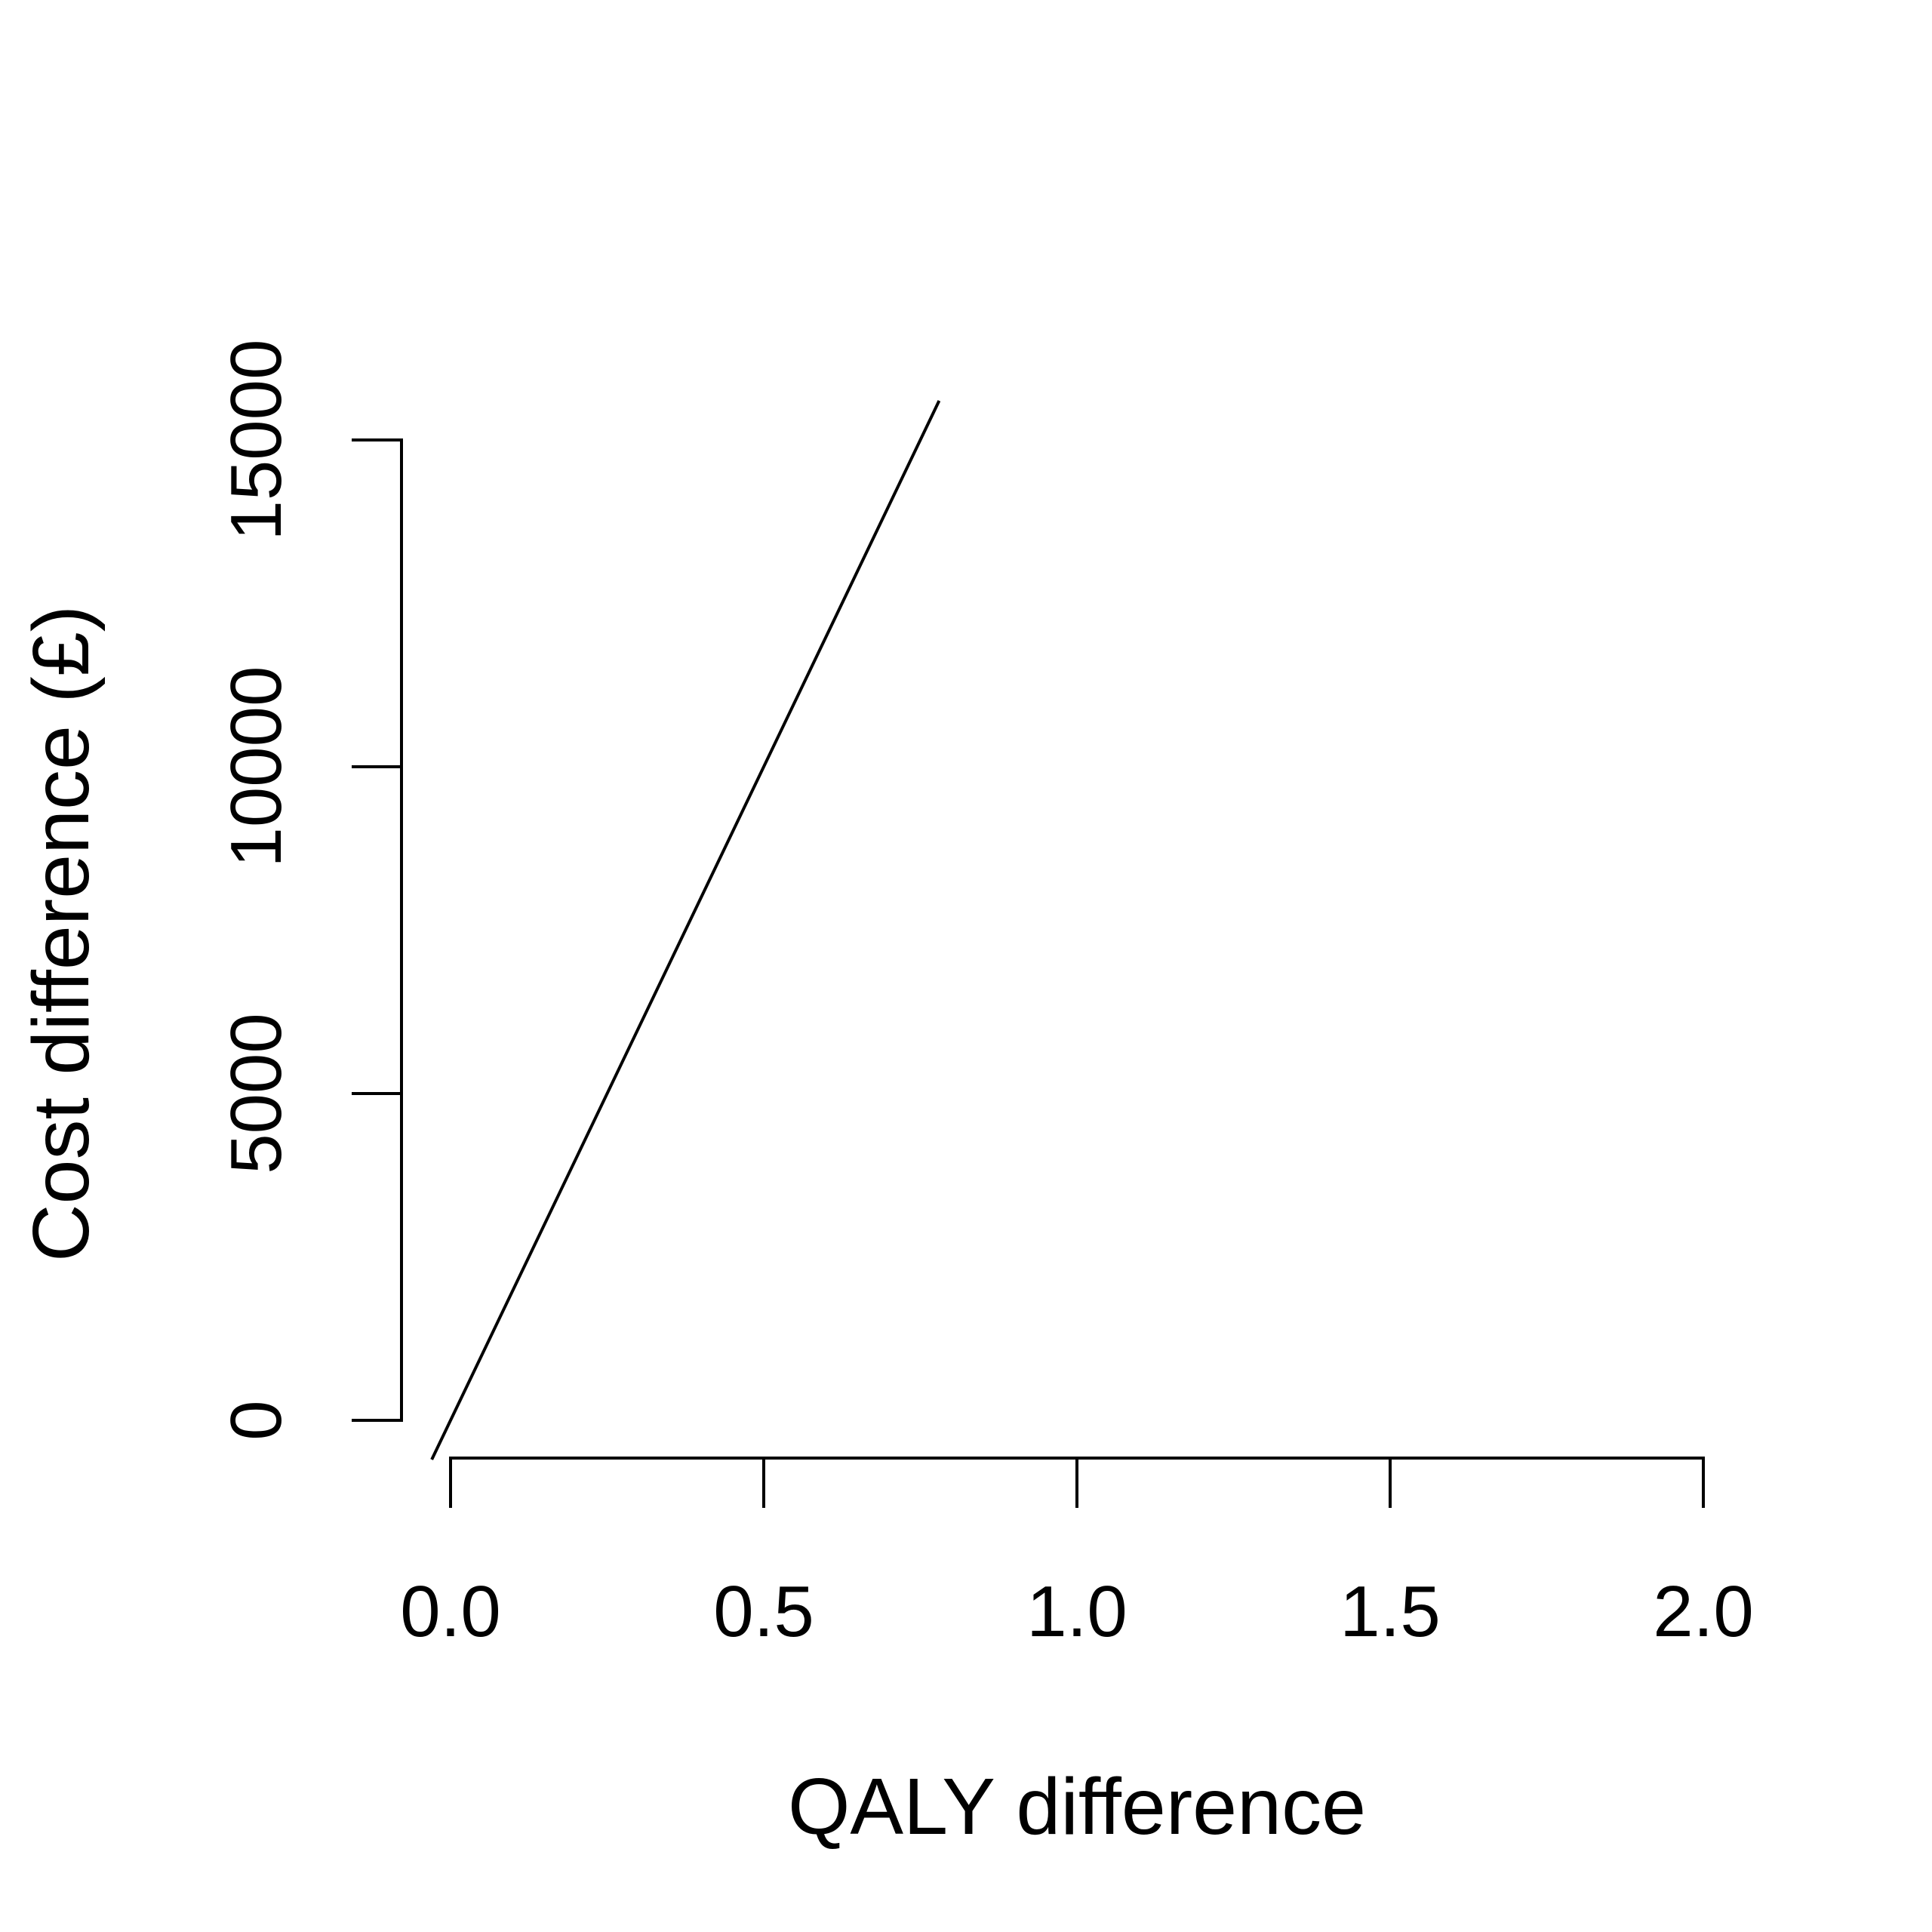 This screenshot has width=1932, height=1932. I want to click on y-ticks: 0 5000 10000 15000, so click(308, 890).